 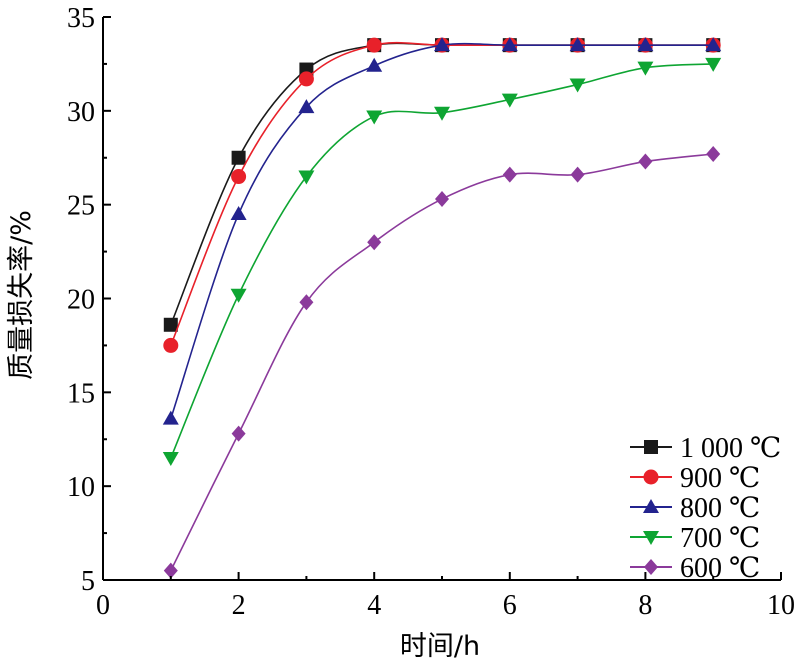 I want to click on y-tick-label: 15, so click(x=81, y=393).